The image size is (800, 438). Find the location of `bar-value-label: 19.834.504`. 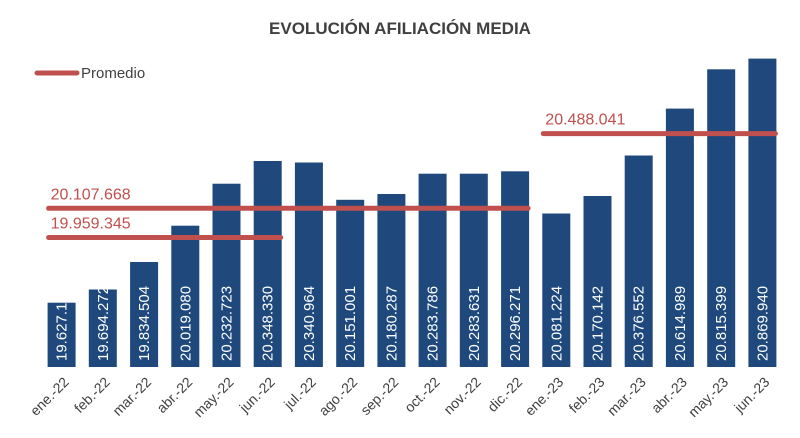

bar-value-label: 19.834.504 is located at coordinates (144, 323).